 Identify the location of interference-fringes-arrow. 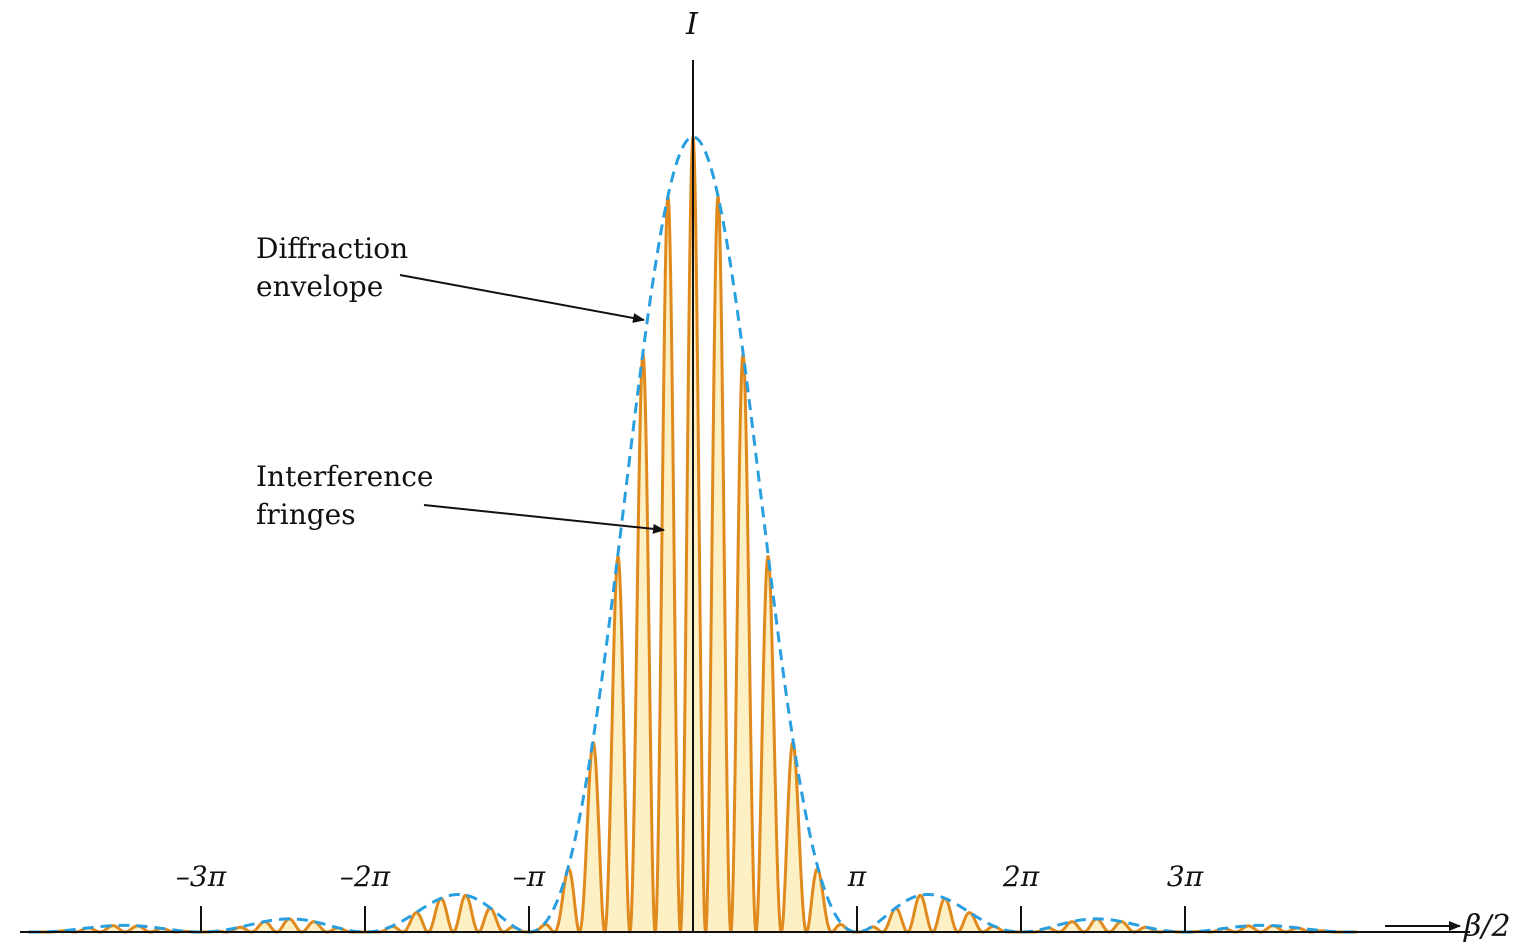
(544, 519).